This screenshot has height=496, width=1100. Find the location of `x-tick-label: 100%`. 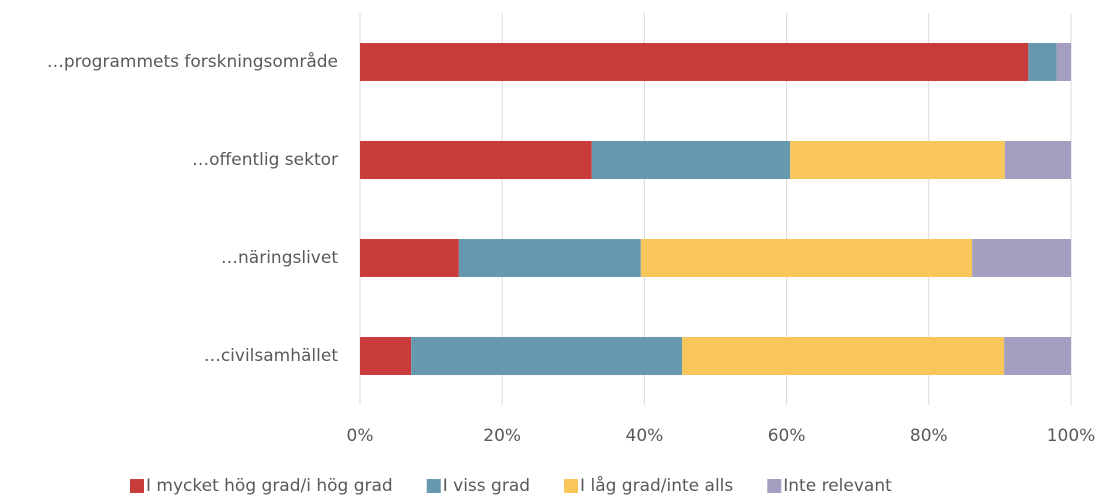

x-tick-label: 100% is located at coordinates (1071, 436).